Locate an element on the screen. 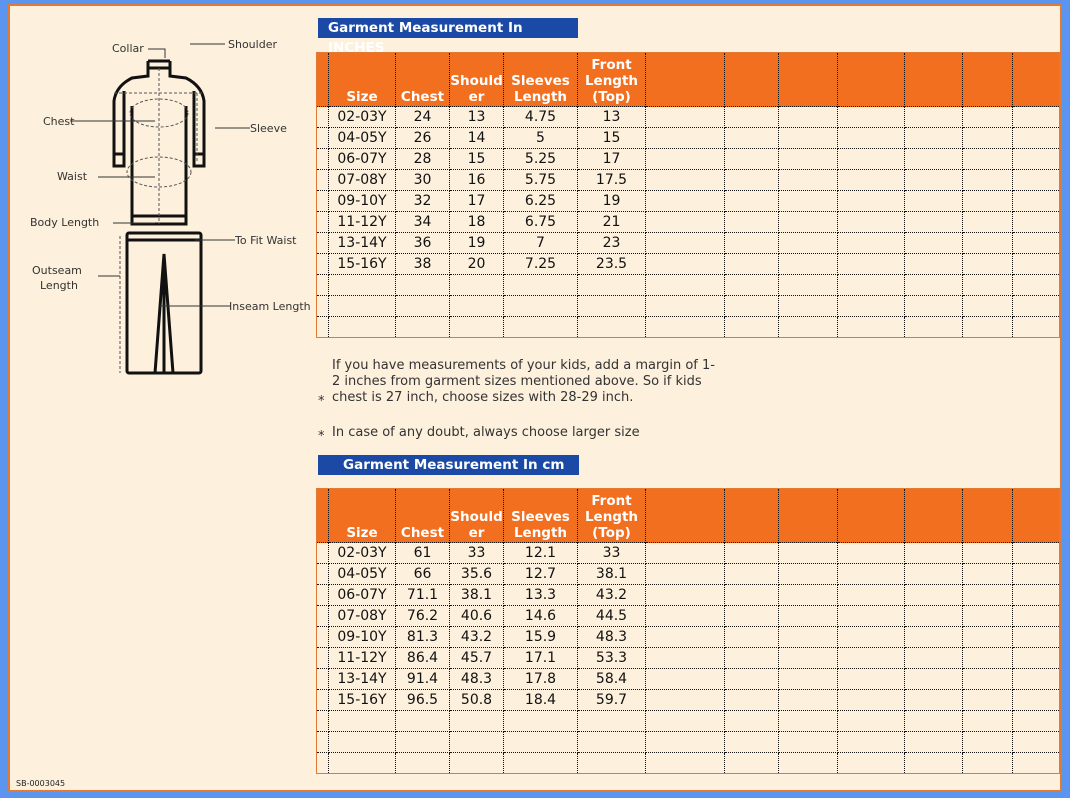  column-header: Chest is located at coordinates (422, 515).